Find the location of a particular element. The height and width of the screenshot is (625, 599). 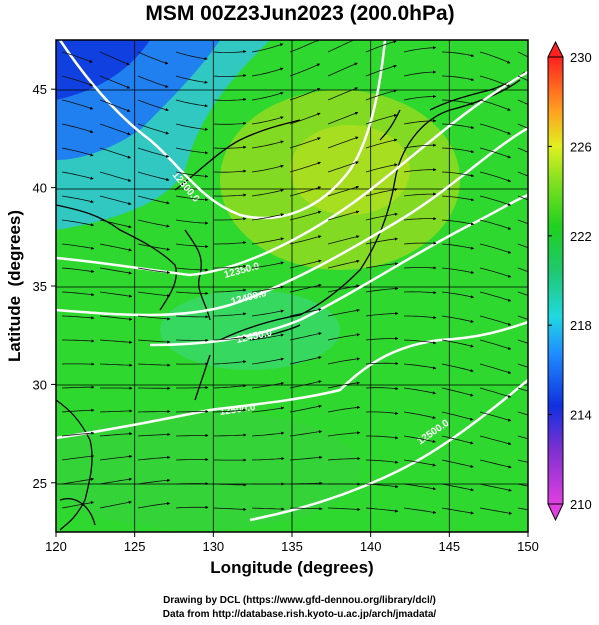

y-tick-label: 40 is located at coordinates (40, 188).